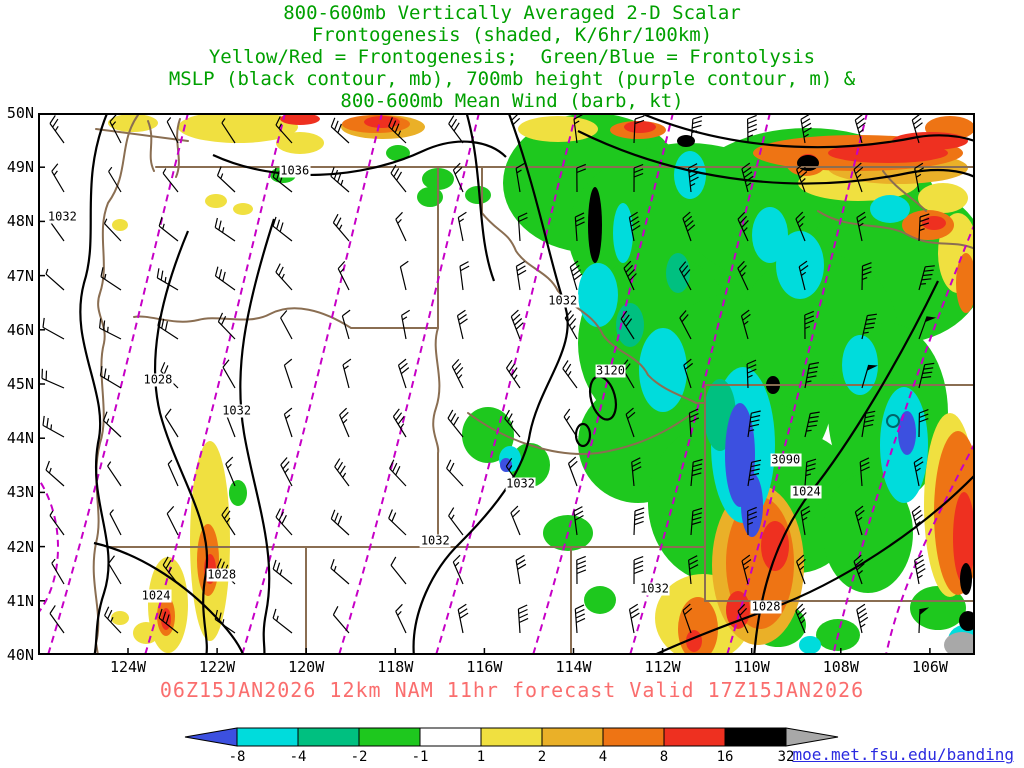  Describe the element at coordinates (664, 757) in the screenshot. I see `colorbar-tick-label: 8` at that location.